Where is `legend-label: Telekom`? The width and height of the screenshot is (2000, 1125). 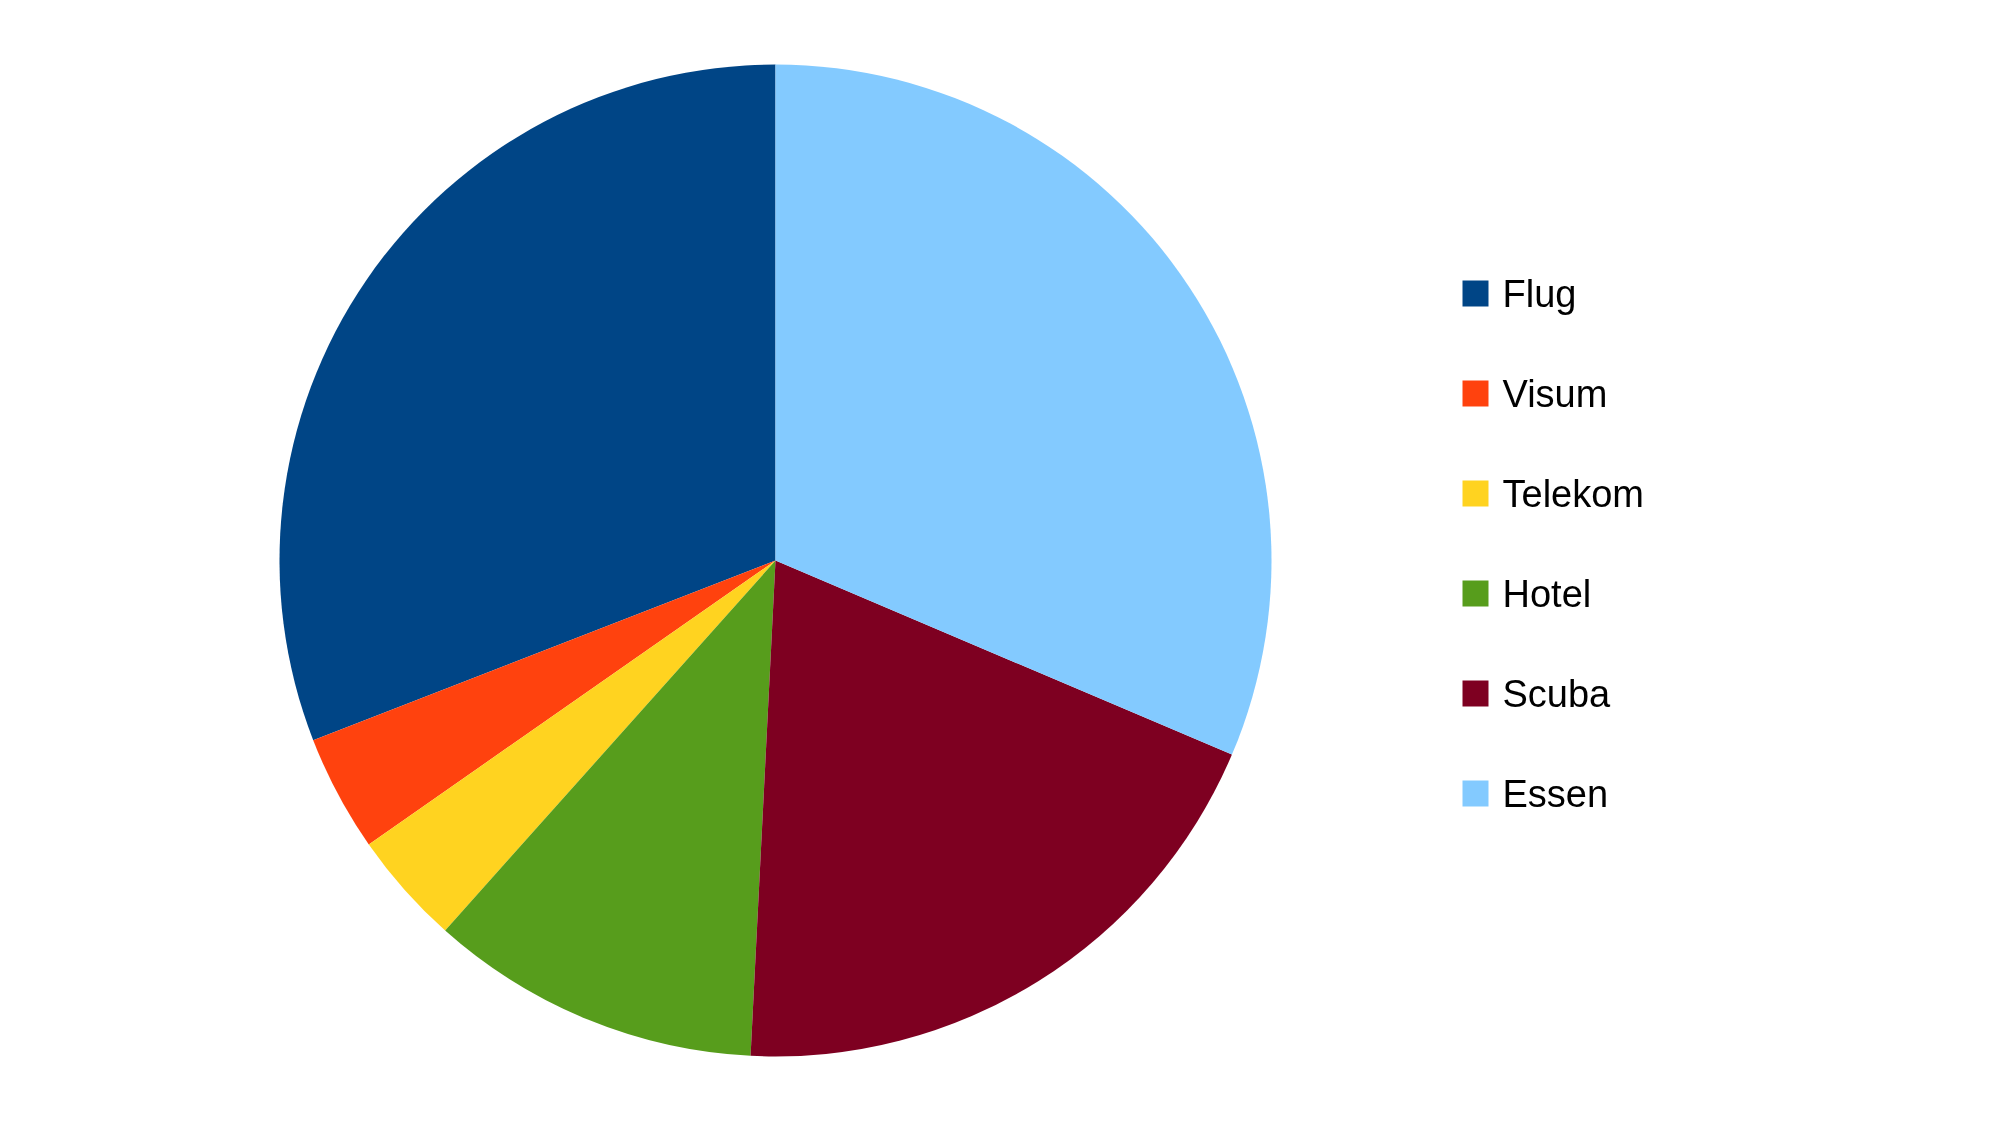 legend-label: Telekom is located at coordinates (1573, 493).